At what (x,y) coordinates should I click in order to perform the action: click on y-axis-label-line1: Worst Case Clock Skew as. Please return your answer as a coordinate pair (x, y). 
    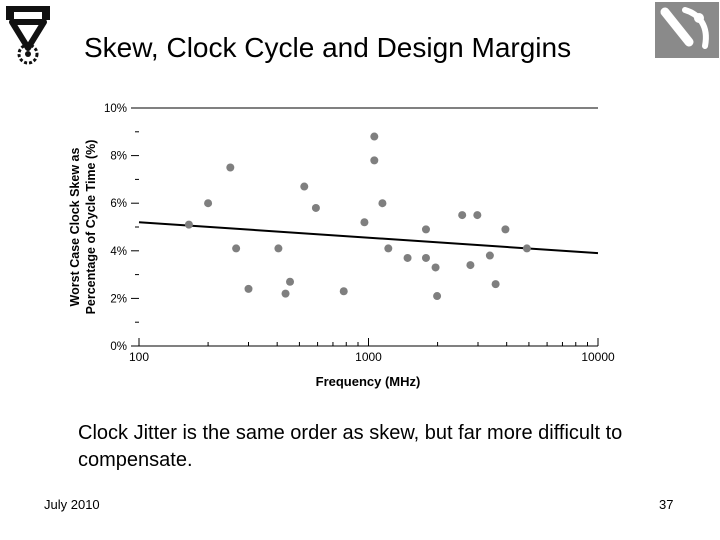
    Looking at the image, I should click on (75, 227).